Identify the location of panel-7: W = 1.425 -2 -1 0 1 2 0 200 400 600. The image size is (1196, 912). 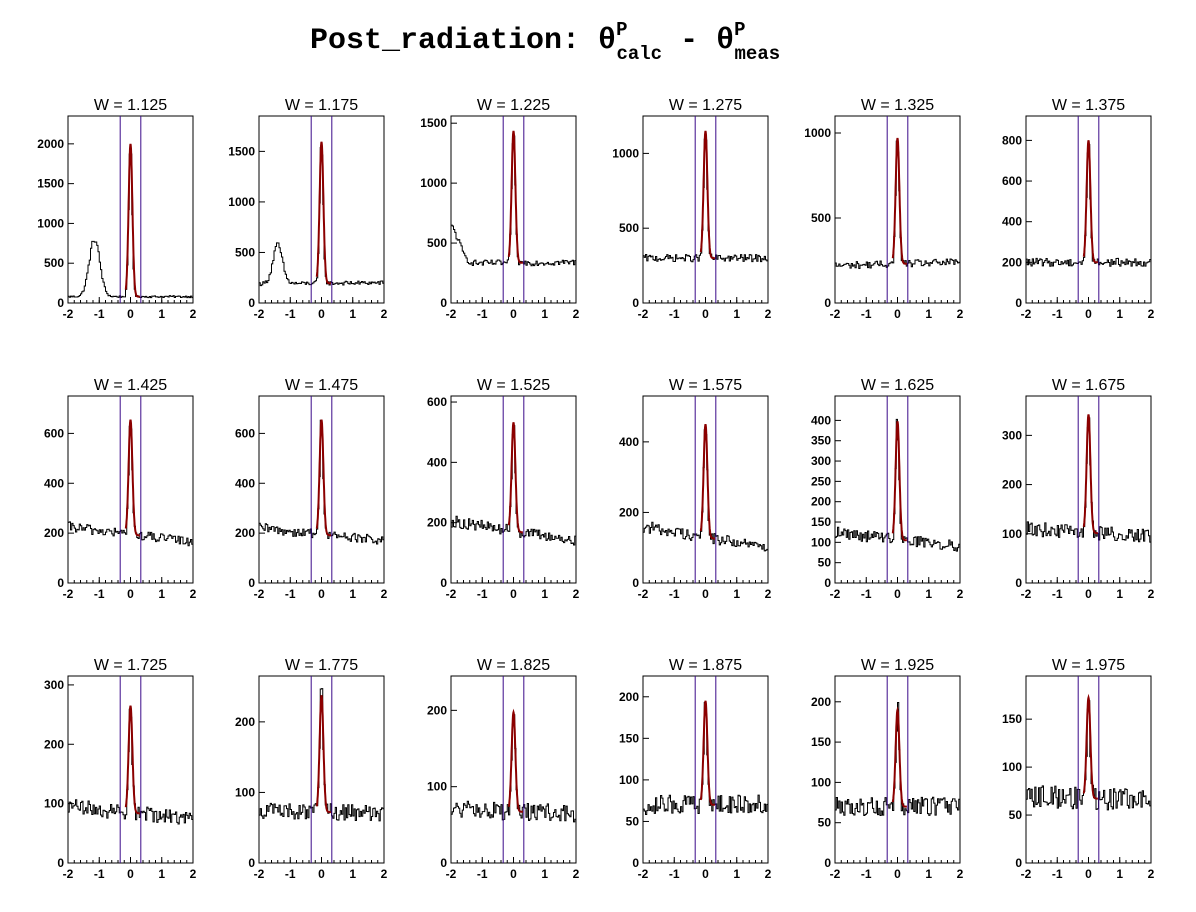
(120, 489).